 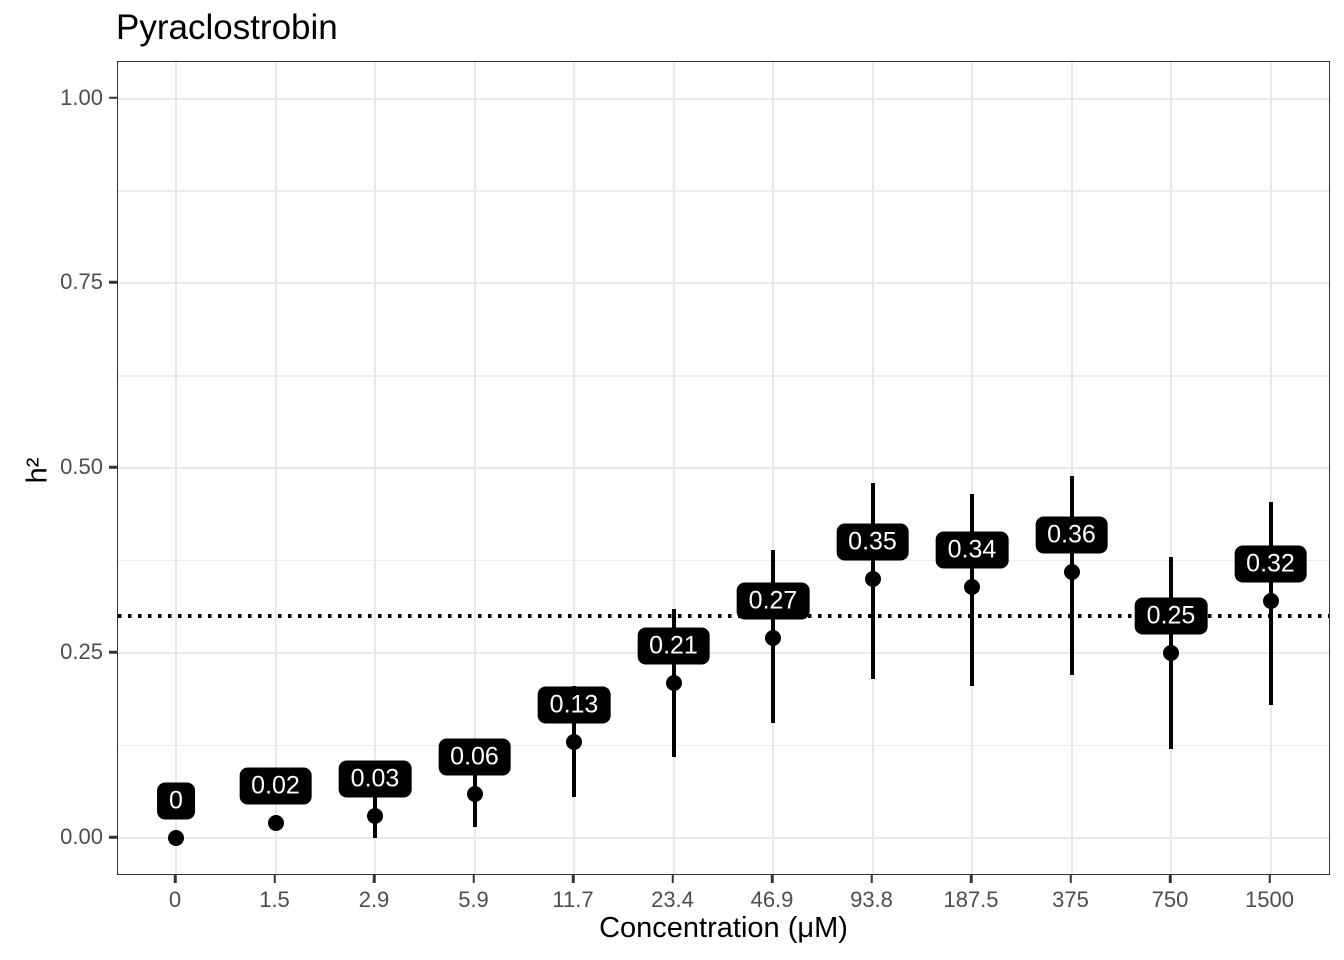 I want to click on y-tick-label: 0.50, so click(x=81, y=467).